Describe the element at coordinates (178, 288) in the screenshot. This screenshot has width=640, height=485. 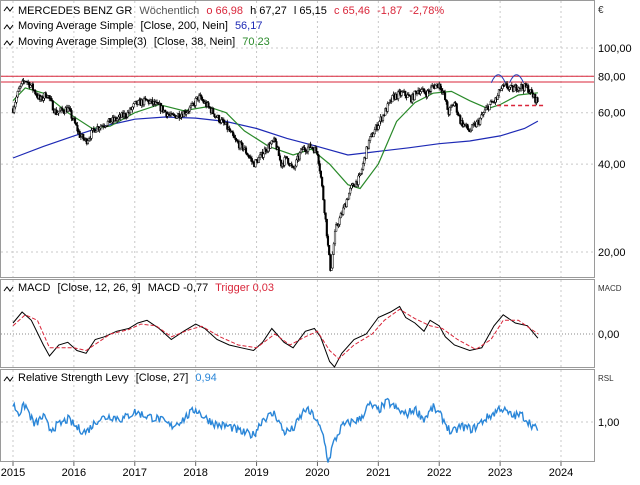
I see `macd-value: MACD -0,77` at that location.